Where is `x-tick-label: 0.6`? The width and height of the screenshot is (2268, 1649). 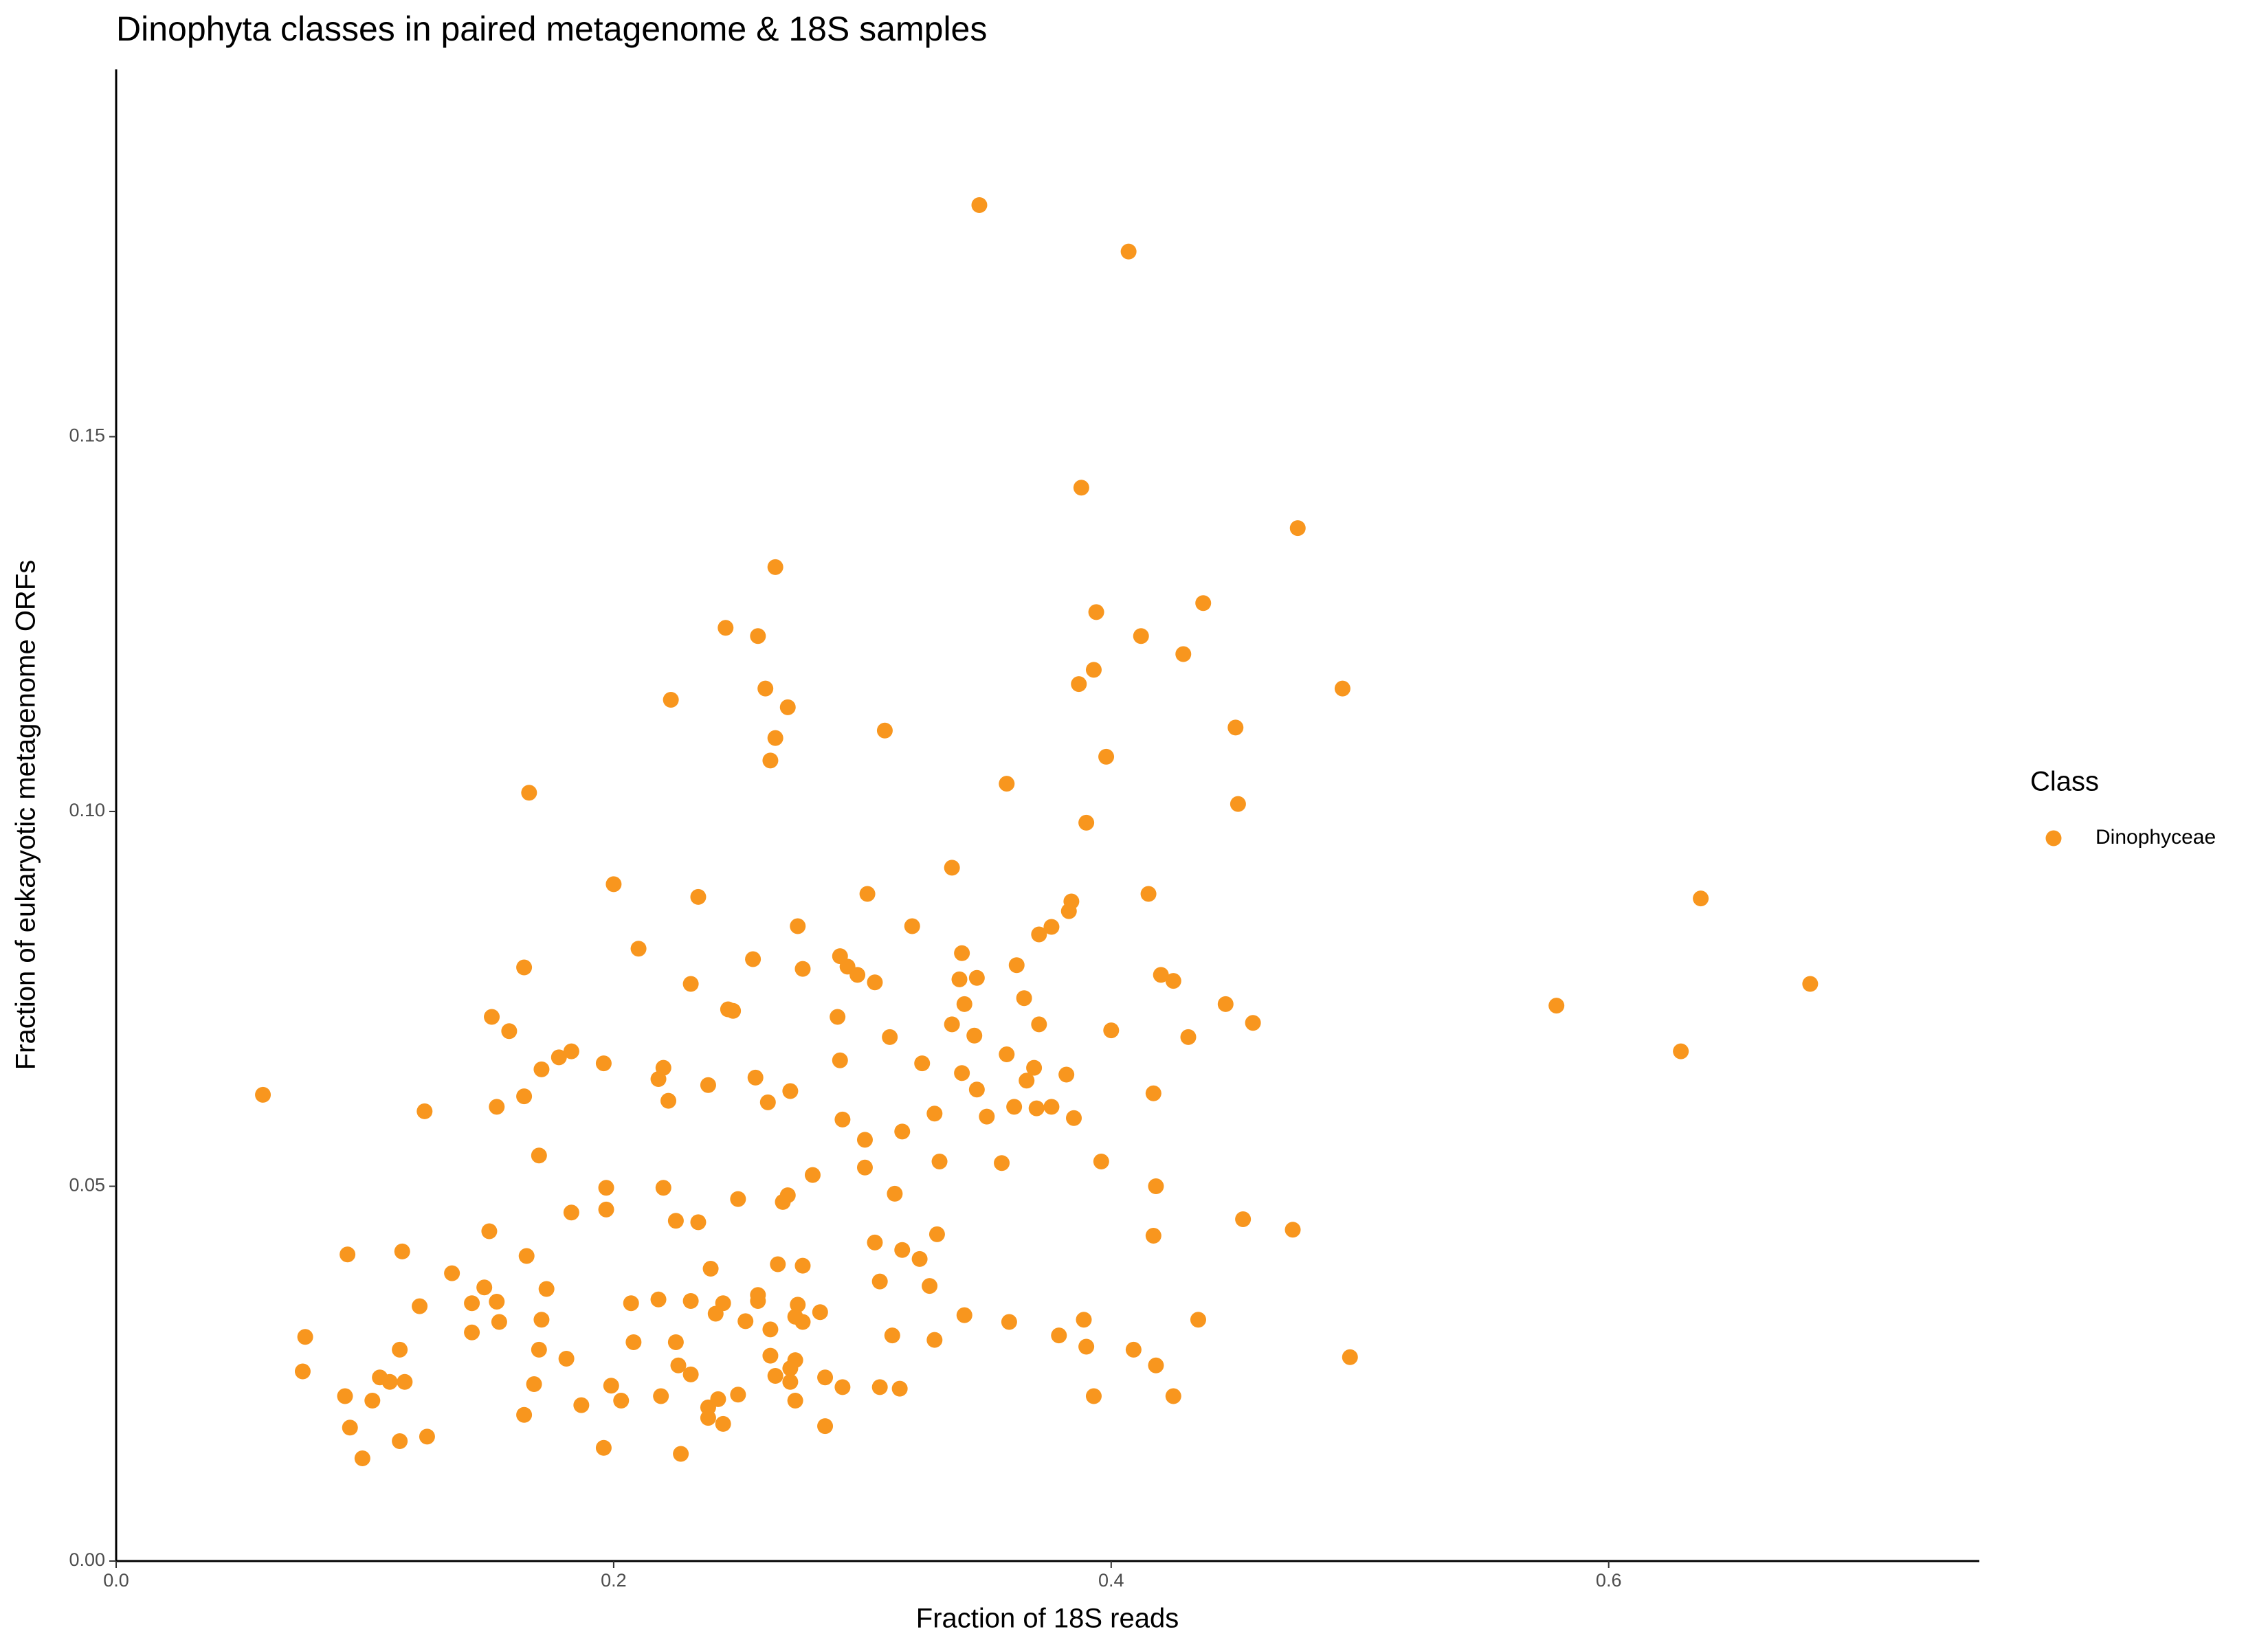
x-tick-label: 0.6 is located at coordinates (1609, 1580).